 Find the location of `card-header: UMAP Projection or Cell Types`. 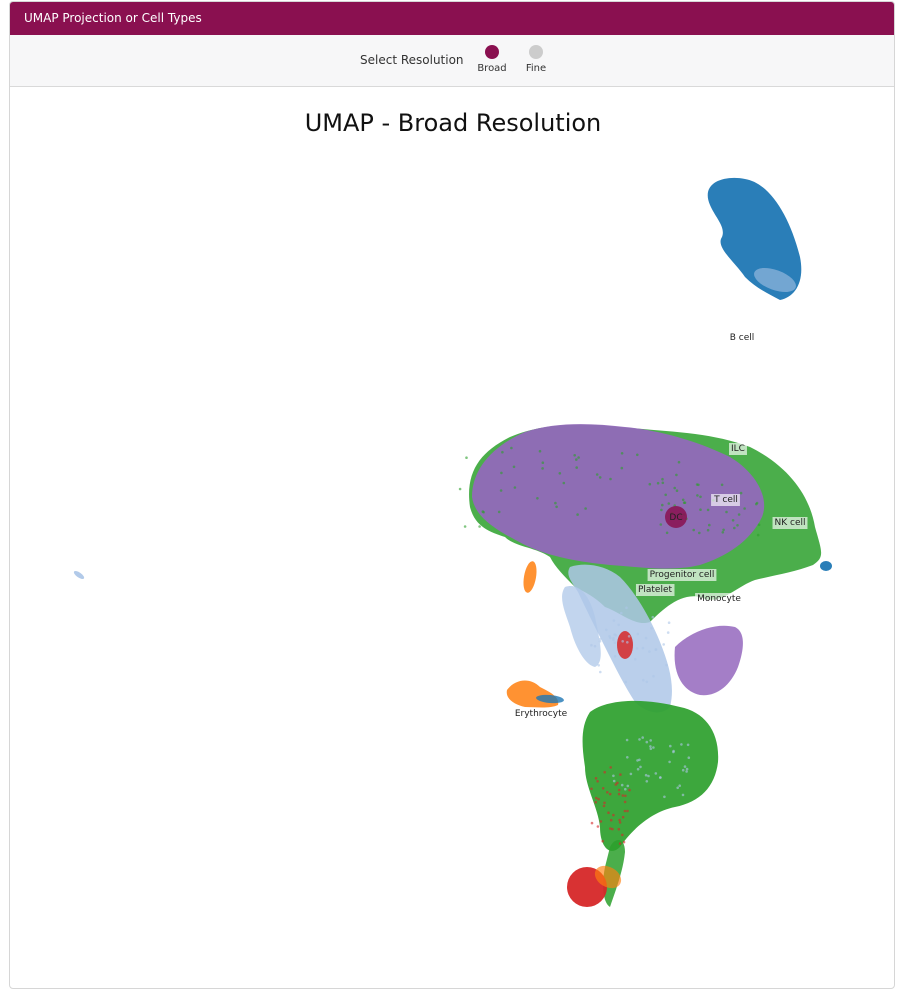

card-header: UMAP Projection or Cell Types is located at coordinates (452, 18).